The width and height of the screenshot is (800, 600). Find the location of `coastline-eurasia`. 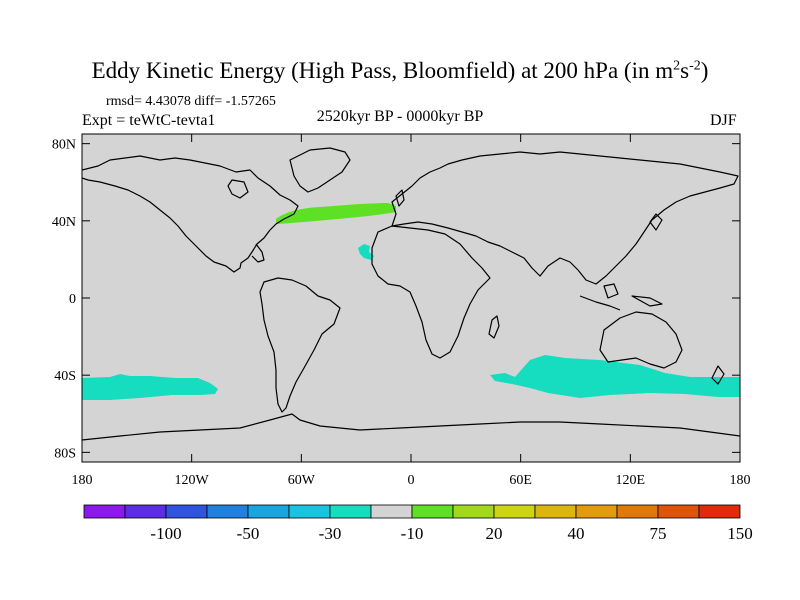

coastline-eurasia is located at coordinates (565, 218).